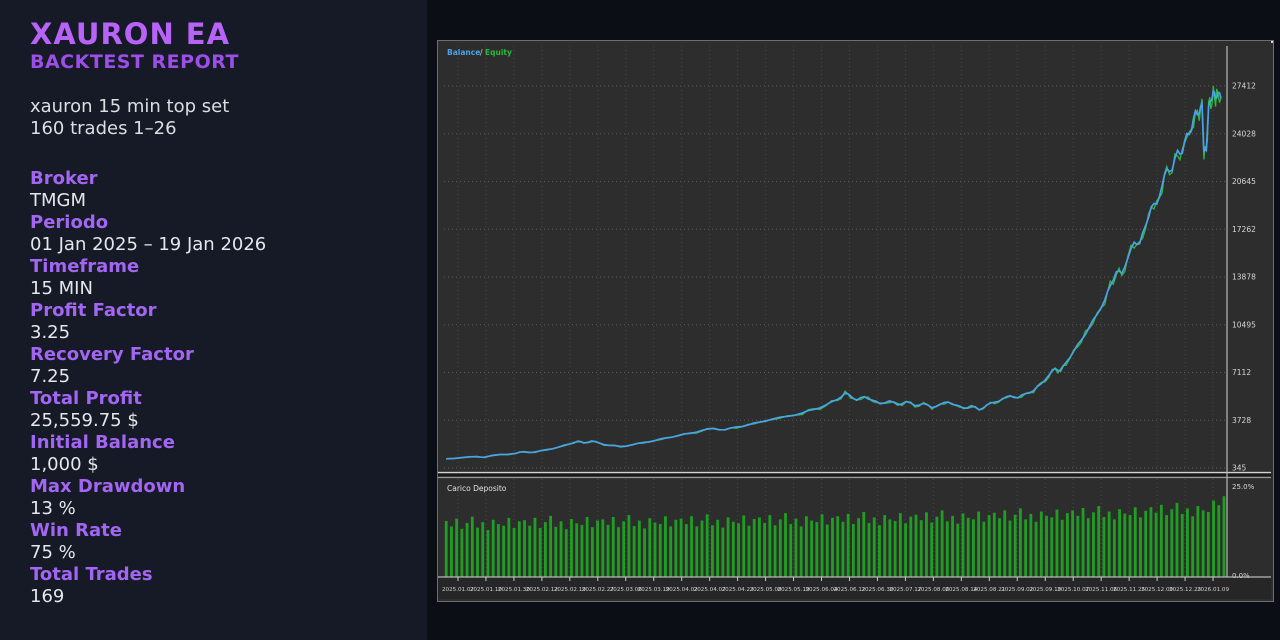 The height and width of the screenshot is (640, 1280). Describe the element at coordinates (854, 475) in the screenshot. I see `pane-separator` at that location.